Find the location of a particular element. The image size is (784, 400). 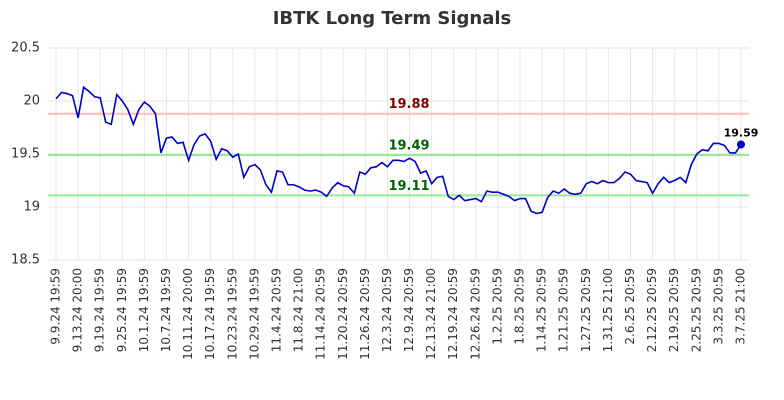

x-tick-label: 12.9.24 20:59 is located at coordinates (409, 310).